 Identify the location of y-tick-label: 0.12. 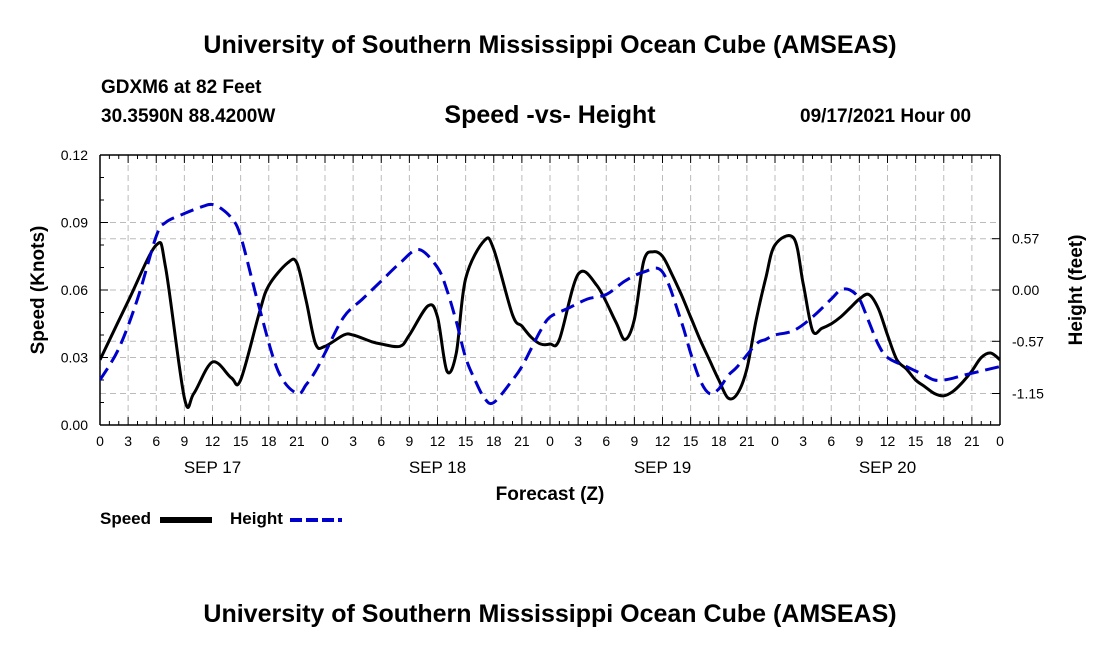
(74, 155).